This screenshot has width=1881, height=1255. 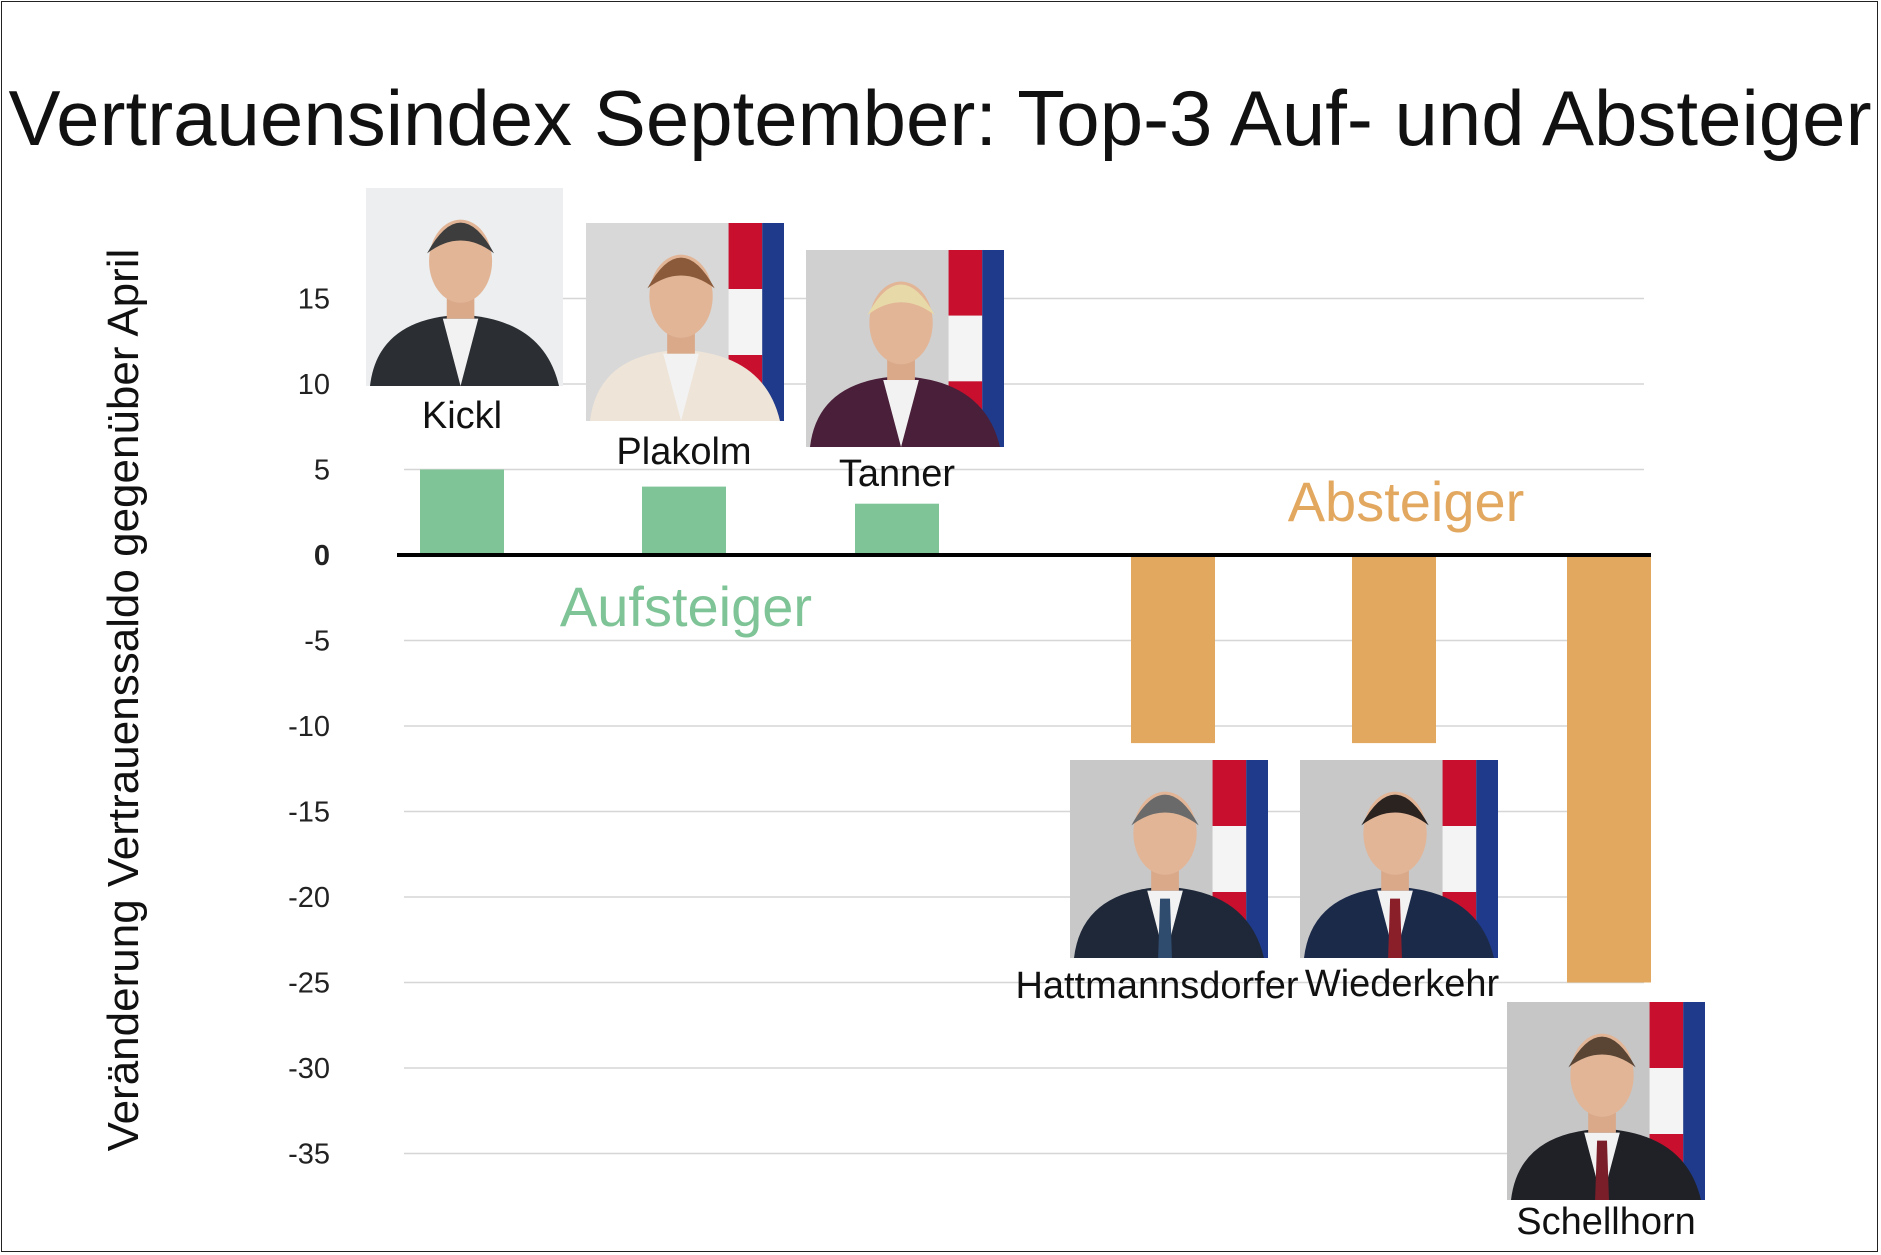 What do you see at coordinates (309, 1155) in the screenshot?
I see `y-tick-label: -35` at bounding box center [309, 1155].